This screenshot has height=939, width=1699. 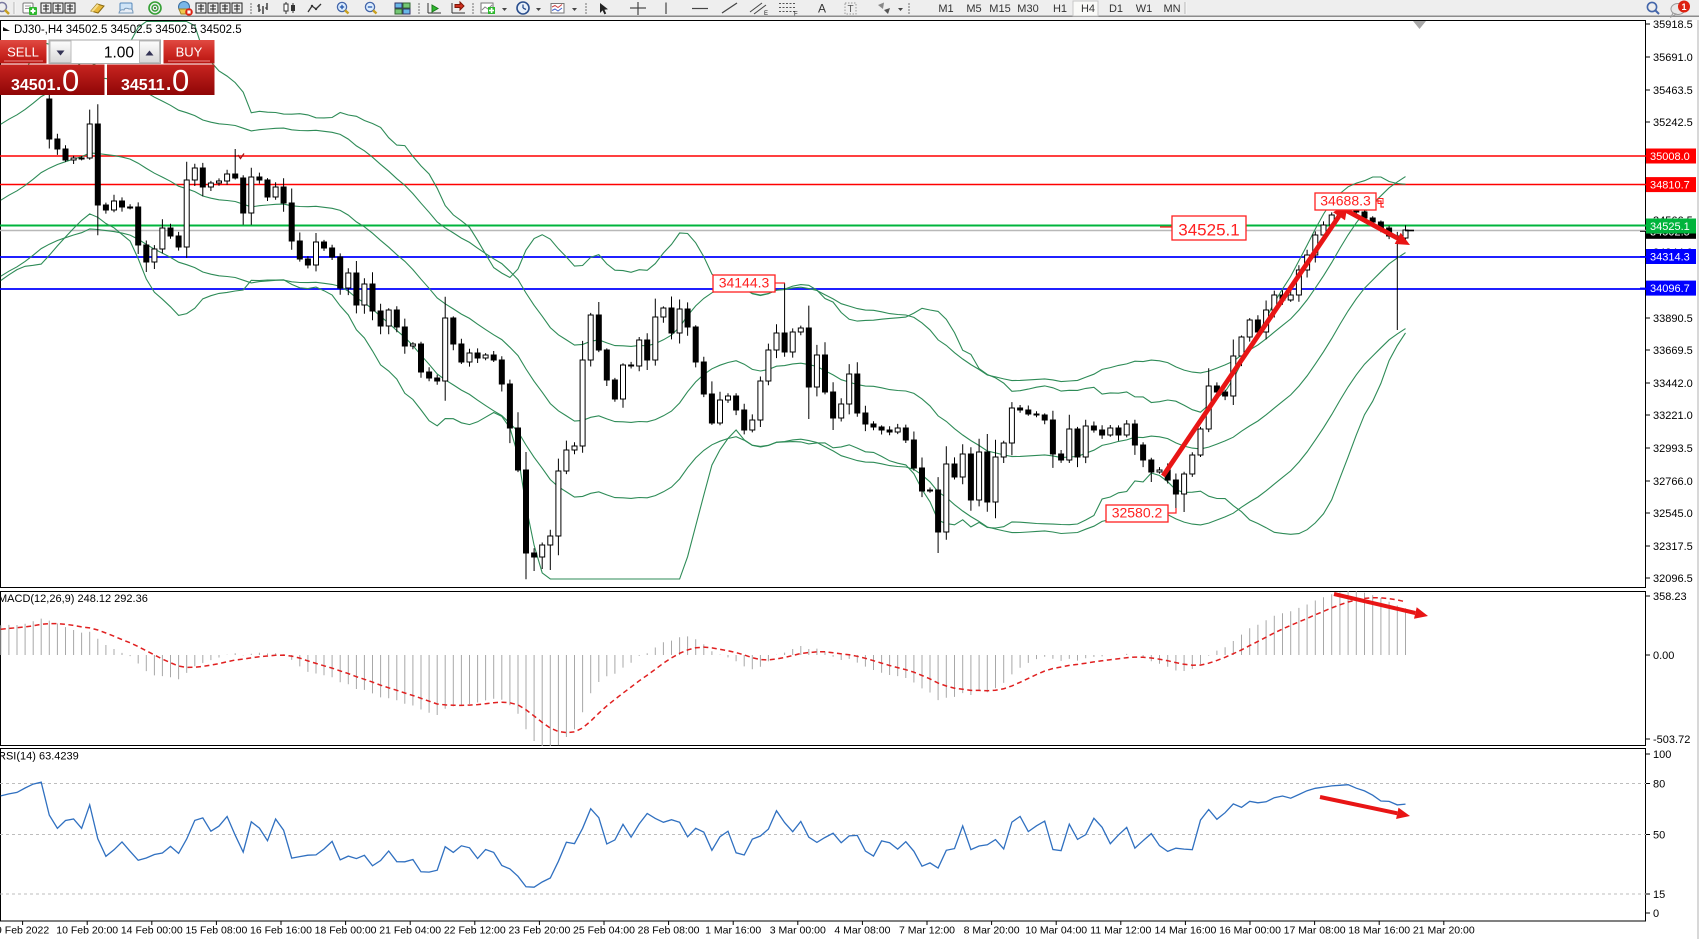 I want to click on svg-text: 14 Mar 16:00, so click(x=1185, y=931).